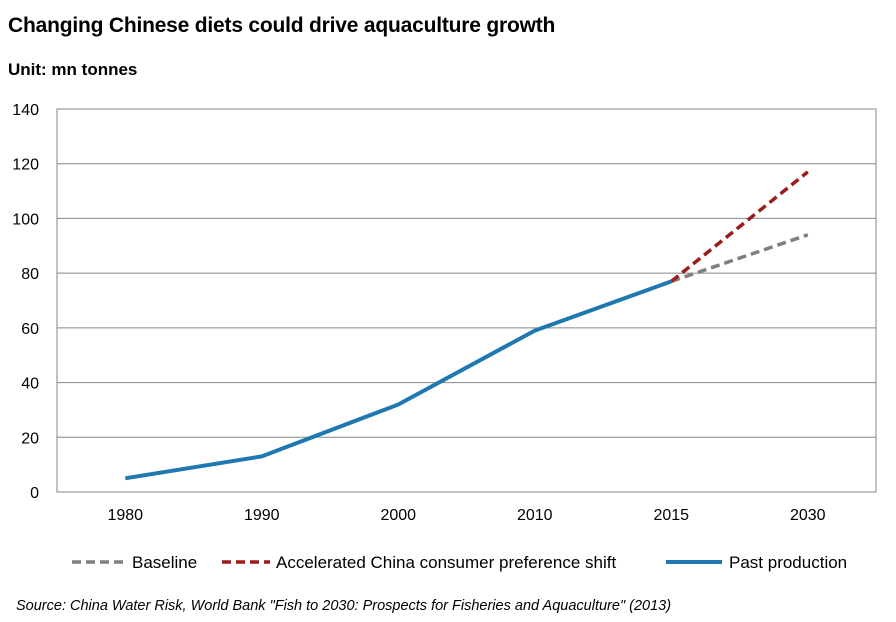 The height and width of the screenshot is (622, 896). What do you see at coordinates (25, 110) in the screenshot?
I see `y-tick-label: 140` at bounding box center [25, 110].